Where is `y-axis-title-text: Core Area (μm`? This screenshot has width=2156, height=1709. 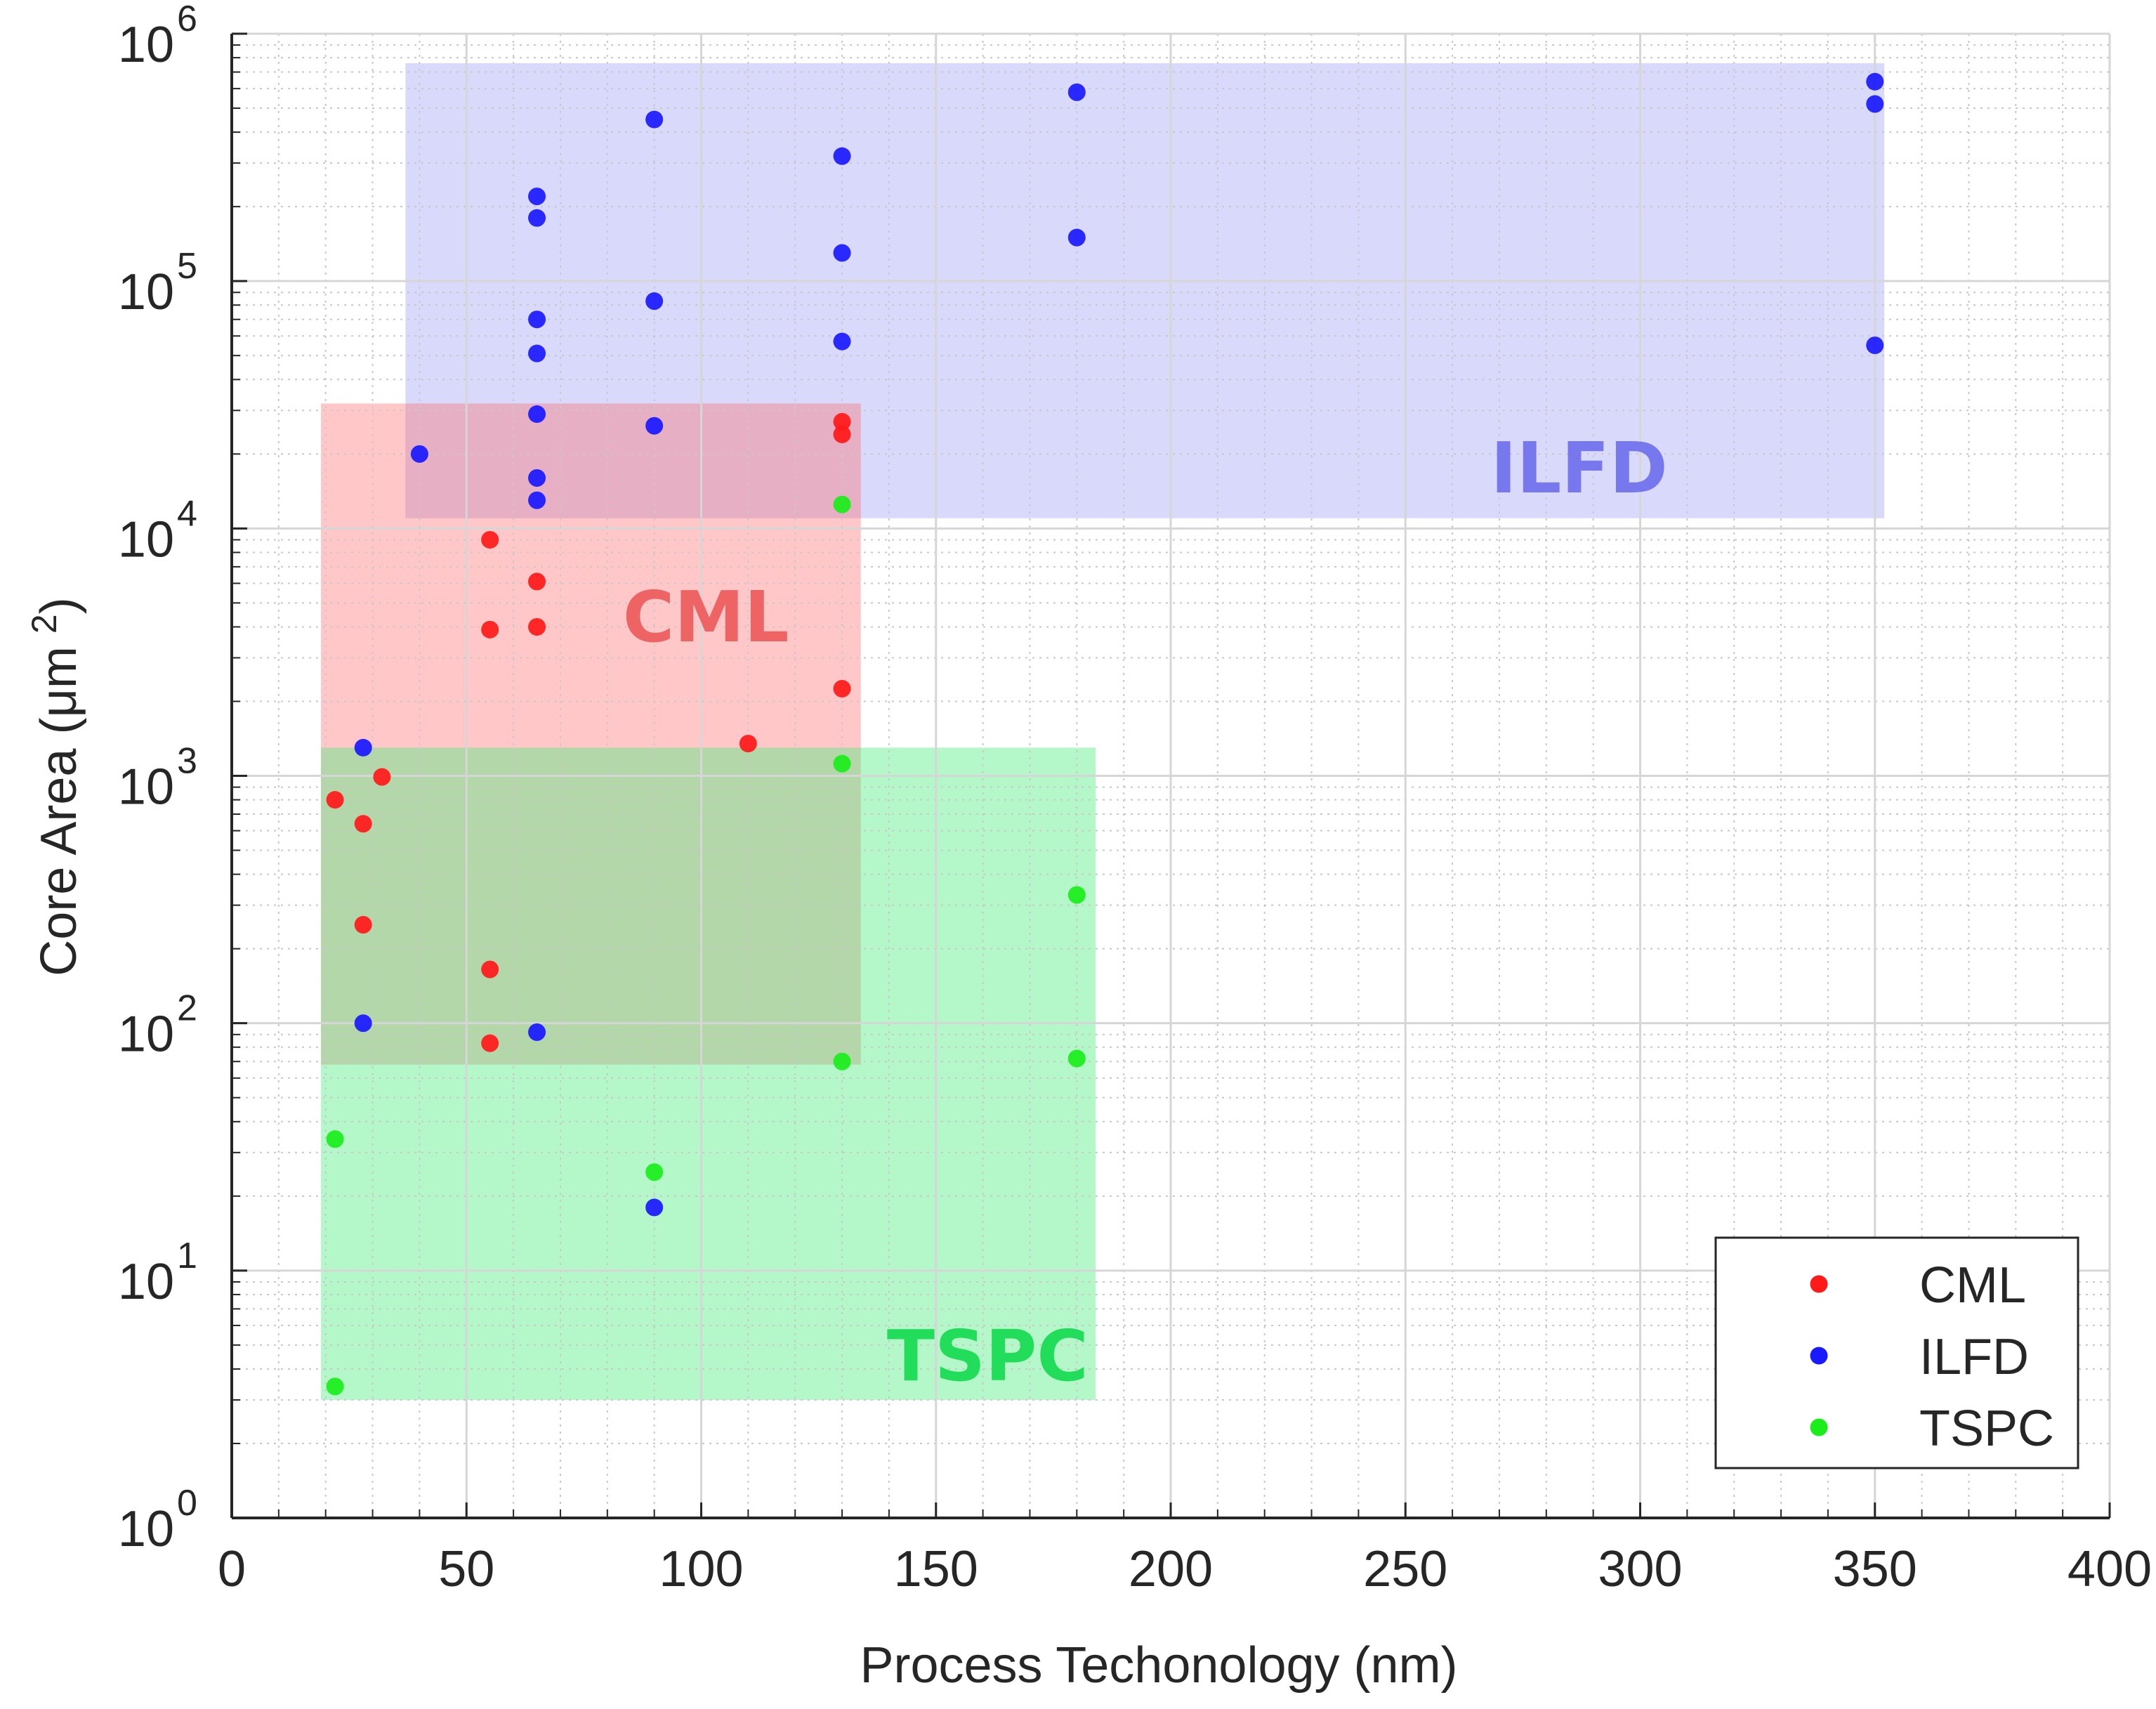 y-axis-title-text: Core Area (μm is located at coordinates (59, 811).